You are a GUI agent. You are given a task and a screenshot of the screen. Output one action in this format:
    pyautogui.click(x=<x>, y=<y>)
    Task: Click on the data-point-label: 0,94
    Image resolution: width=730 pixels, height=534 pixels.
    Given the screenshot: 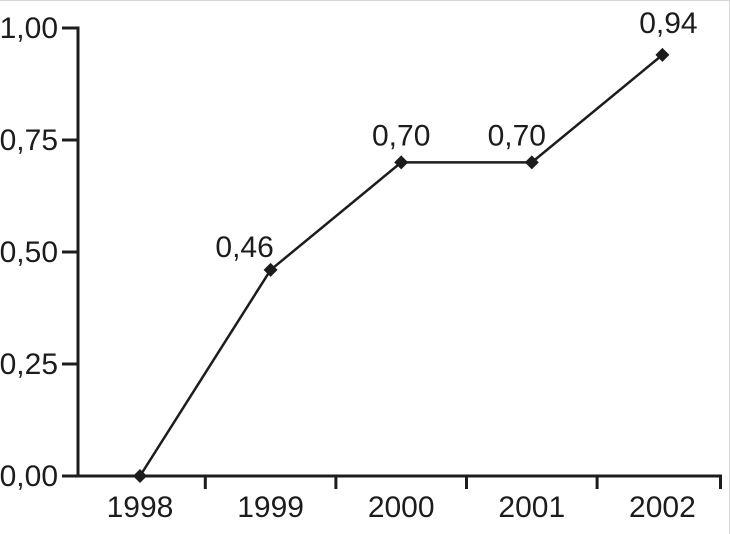 What is the action you would take?
    pyautogui.click(x=668, y=23)
    